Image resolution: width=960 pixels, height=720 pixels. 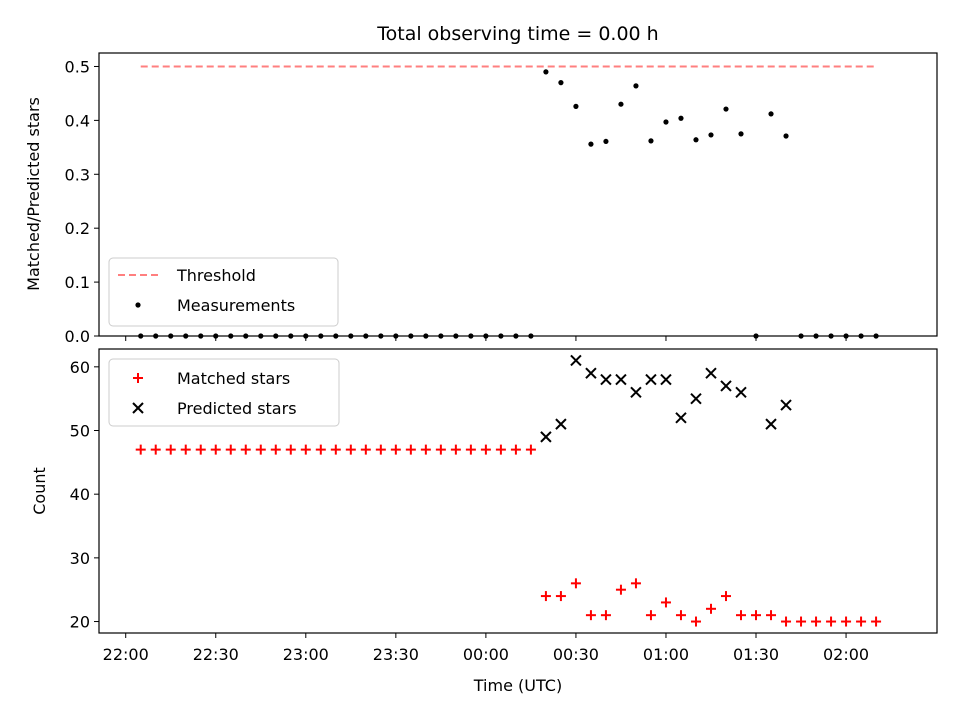 What do you see at coordinates (138, 378) in the screenshot?
I see `legend-matched-swatch` at bounding box center [138, 378].